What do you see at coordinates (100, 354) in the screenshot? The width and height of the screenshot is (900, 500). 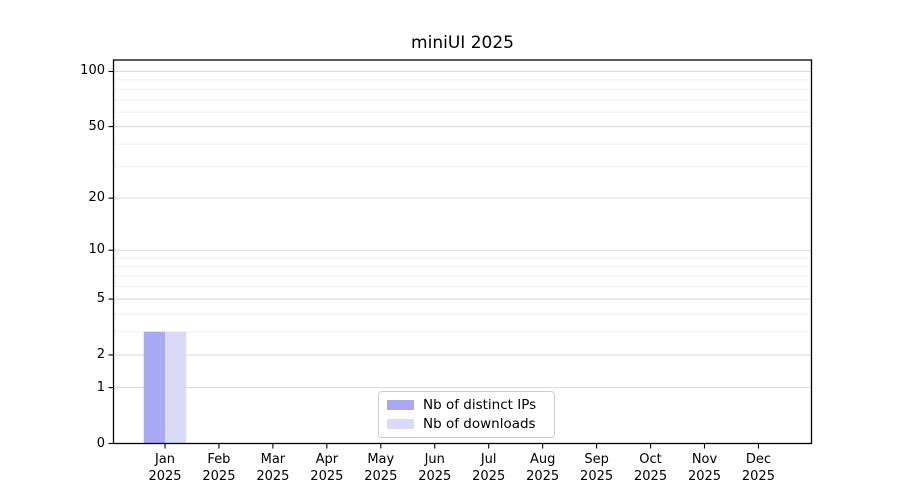 I see `y-tick-label: 2` at bounding box center [100, 354].